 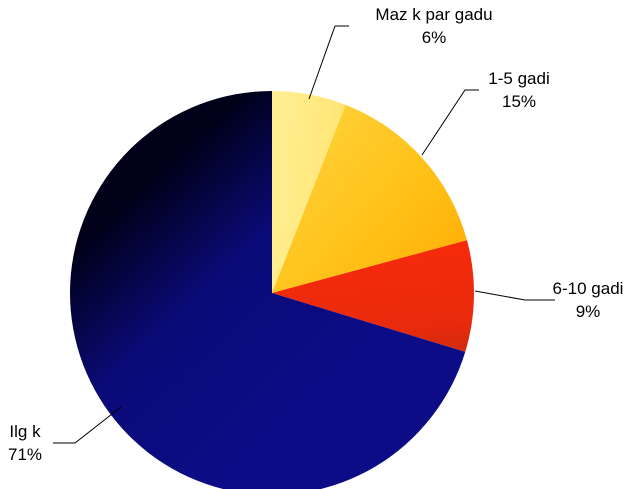 I want to click on slice-percent-label: 71%, so click(x=25, y=454).